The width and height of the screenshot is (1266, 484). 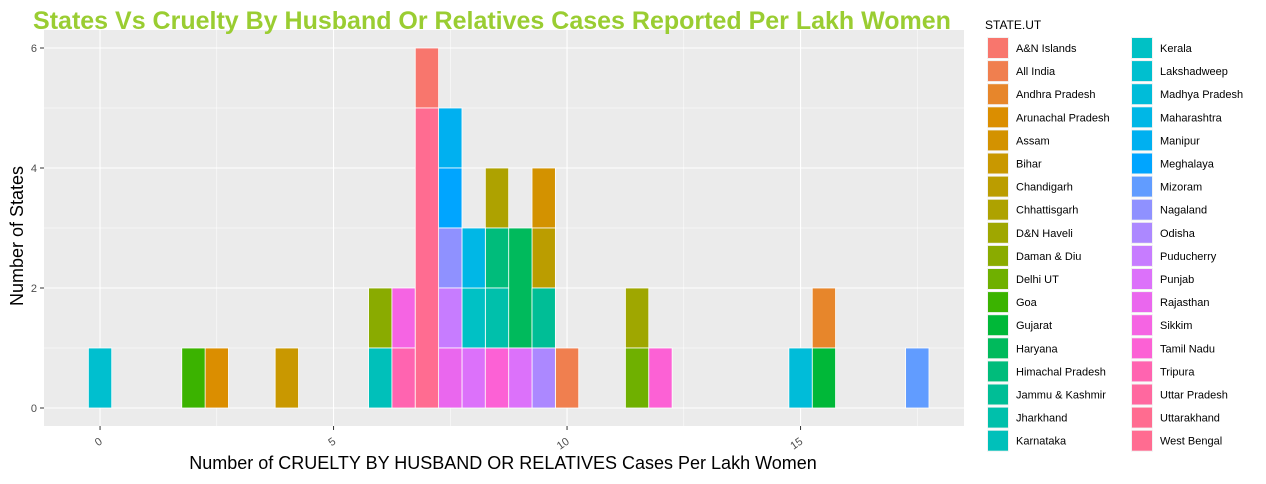 I want to click on legend-label: Jammu & Kashmir, so click(x=1061, y=396).